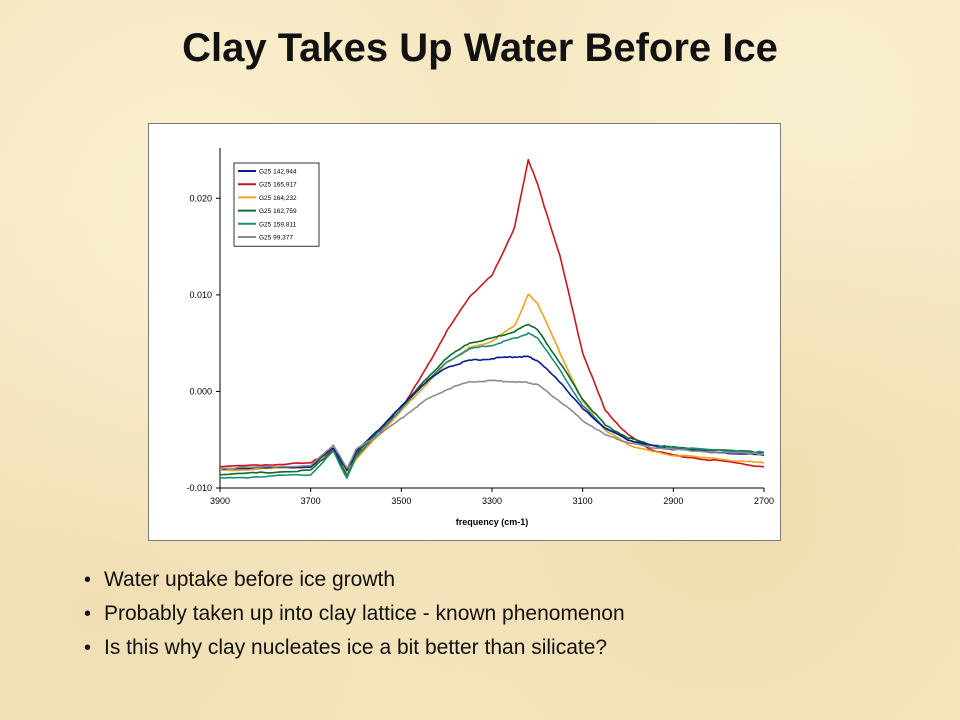  What do you see at coordinates (311, 501) in the screenshot?
I see `x-tick-label: 3700` at bounding box center [311, 501].